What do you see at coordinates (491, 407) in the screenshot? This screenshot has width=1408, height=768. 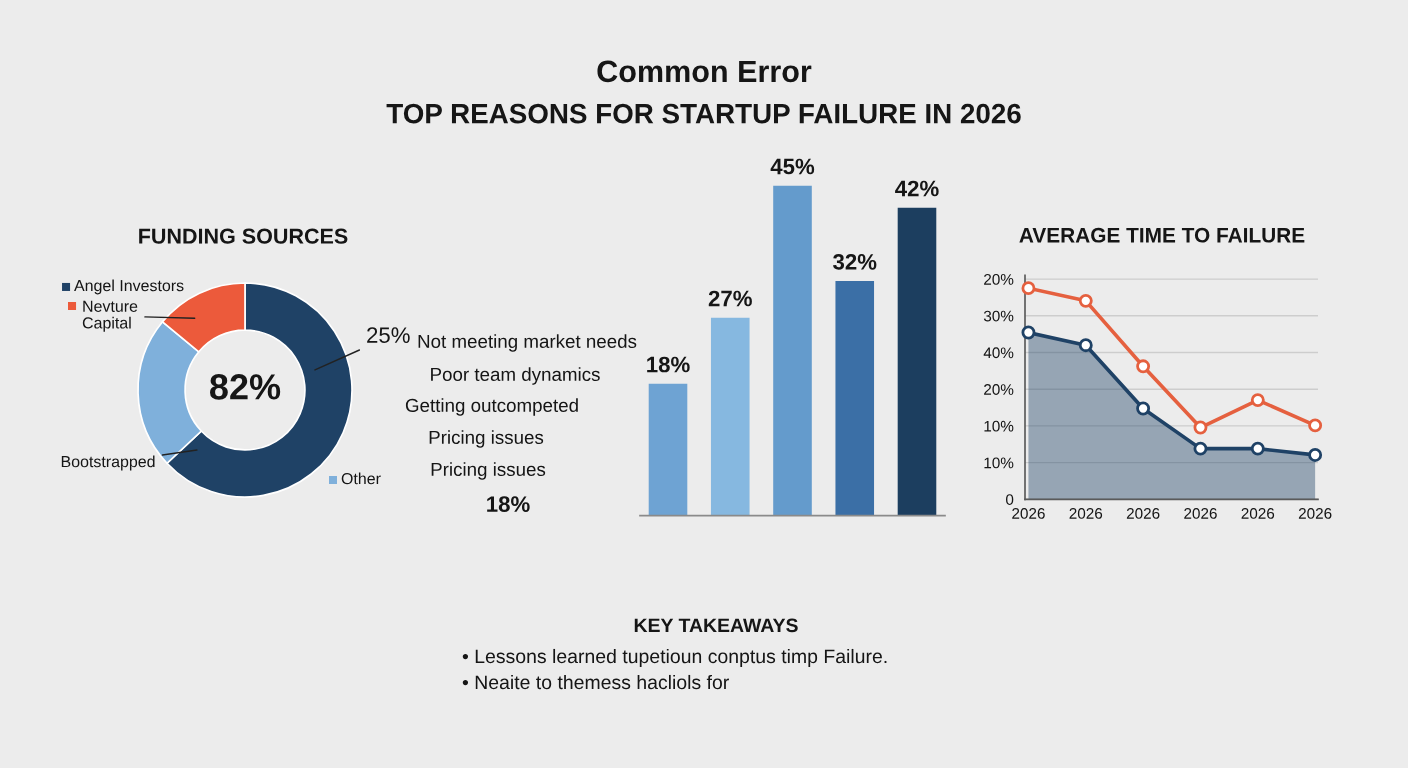 I see `text: Getting outcompeted` at bounding box center [491, 407].